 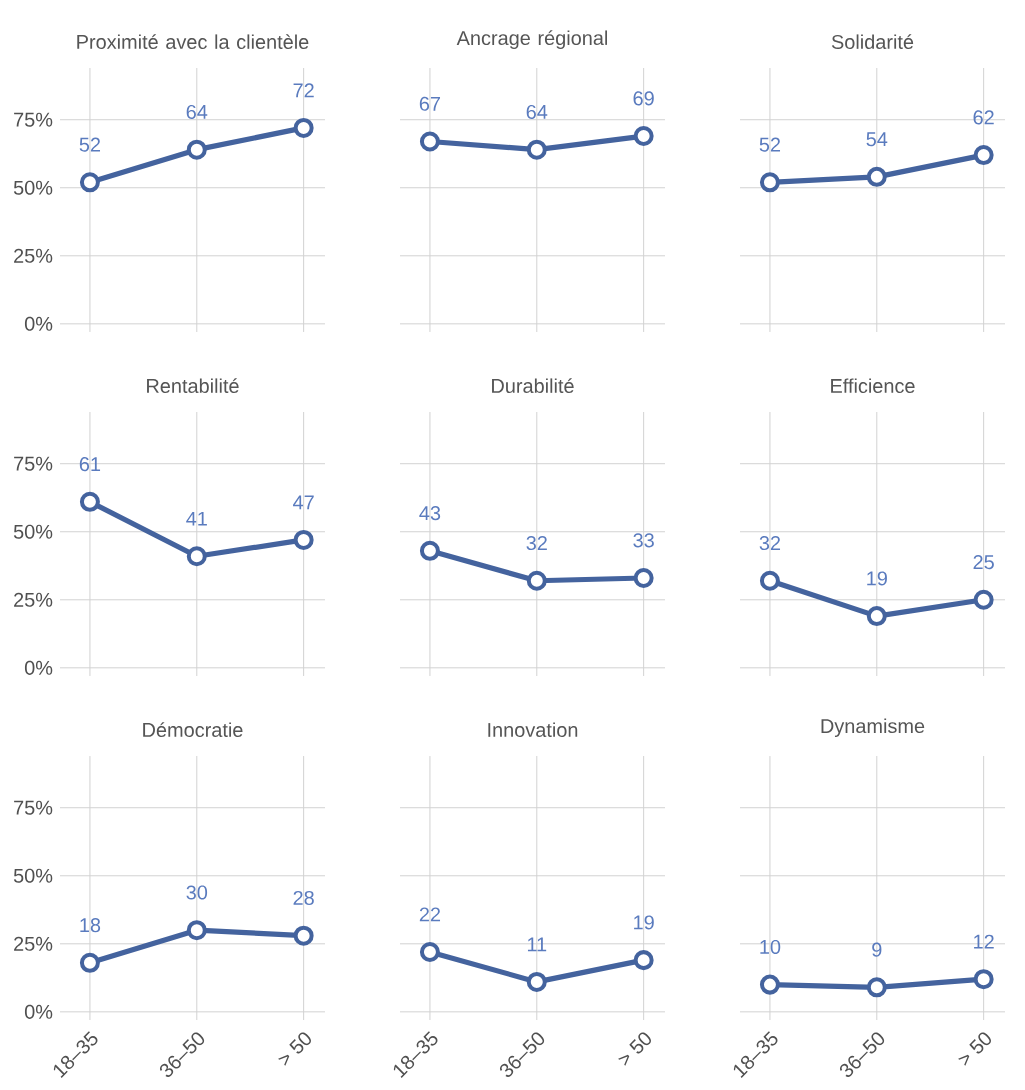 I want to click on data-label: 30, so click(x=197, y=892).